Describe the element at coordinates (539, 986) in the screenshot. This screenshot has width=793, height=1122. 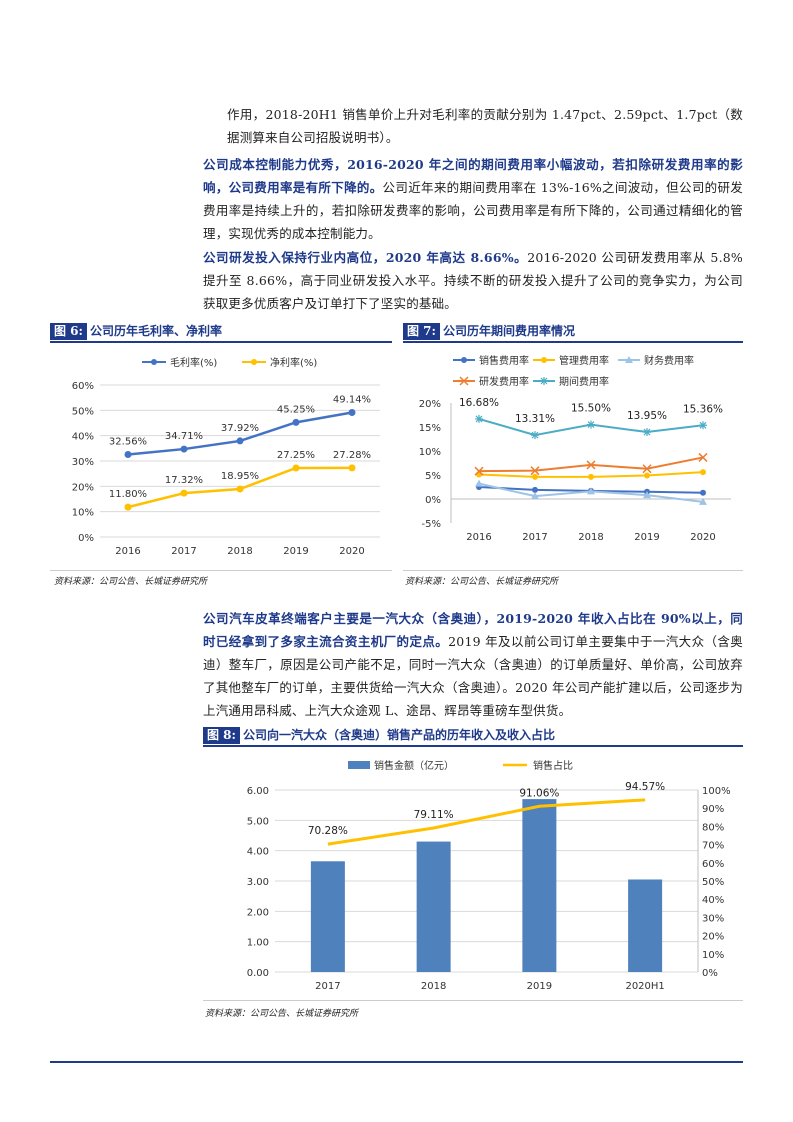
I see `fig8-x-tick: 2019` at that location.